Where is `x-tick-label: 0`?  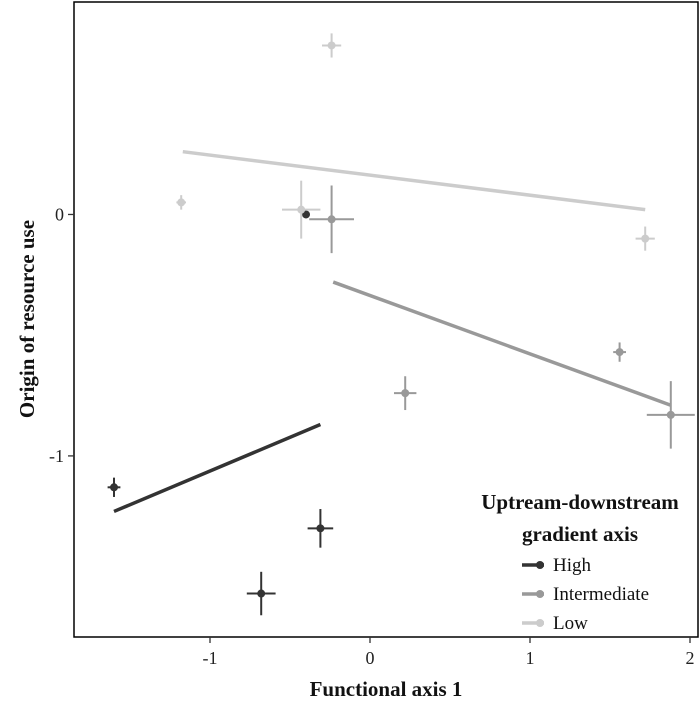 x-tick-label: 0 is located at coordinates (370, 658).